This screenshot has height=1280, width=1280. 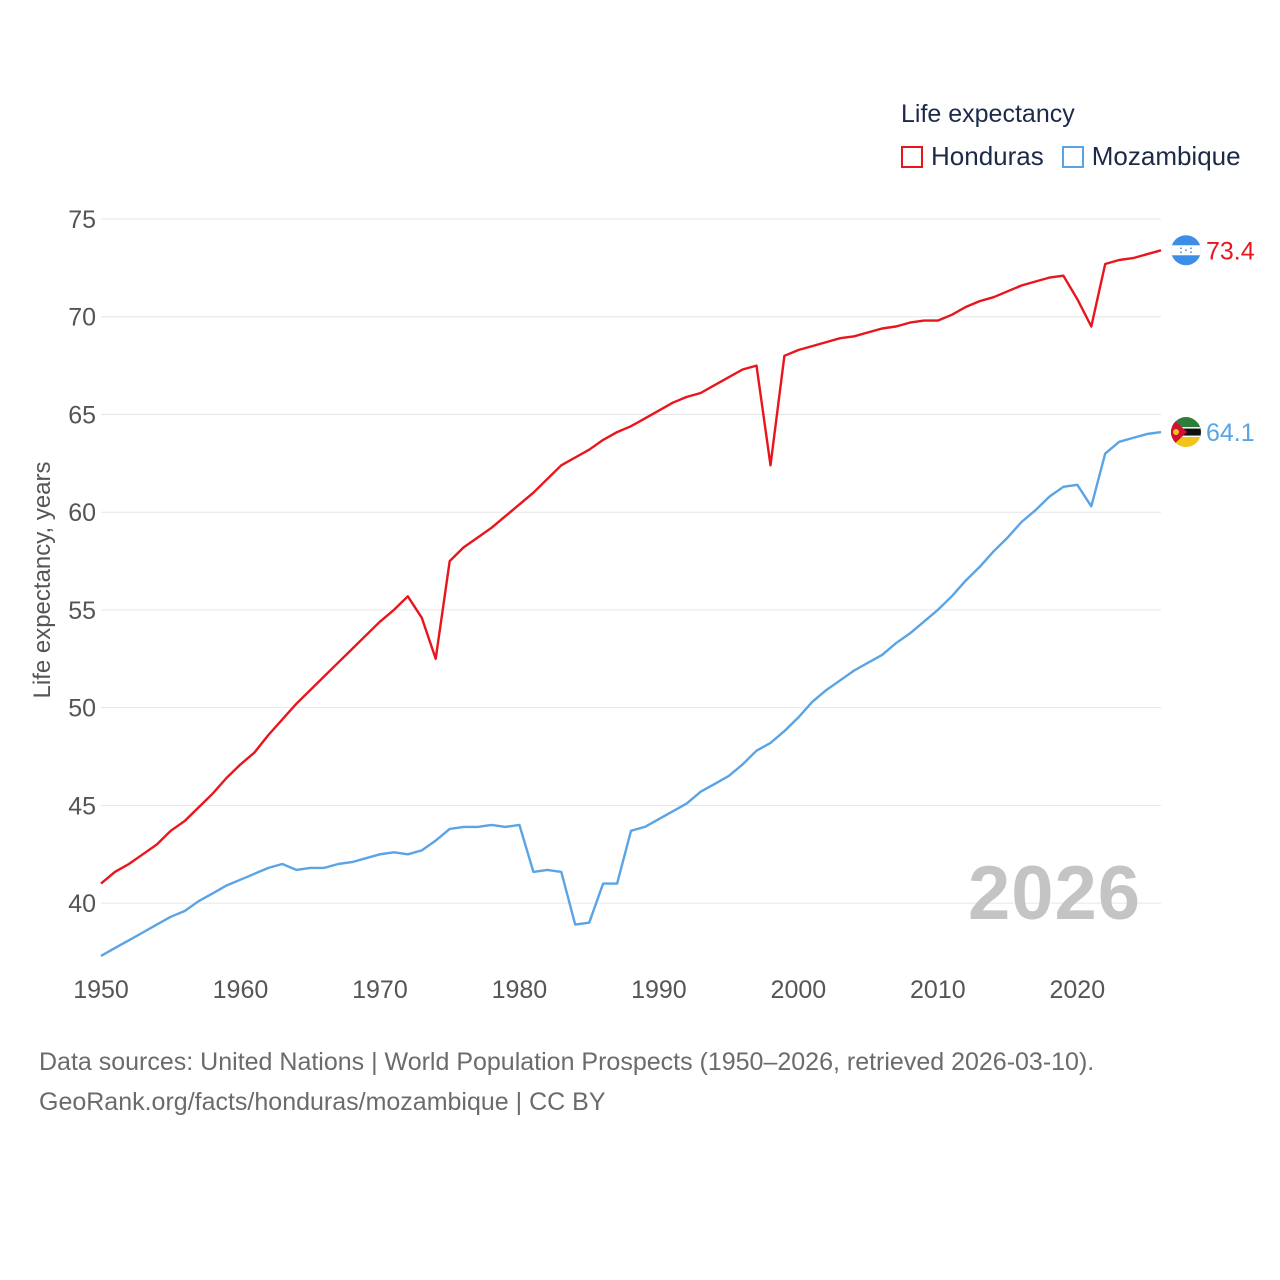 What do you see at coordinates (938, 990) in the screenshot?
I see `x-tick-label-2010: 2010` at bounding box center [938, 990].